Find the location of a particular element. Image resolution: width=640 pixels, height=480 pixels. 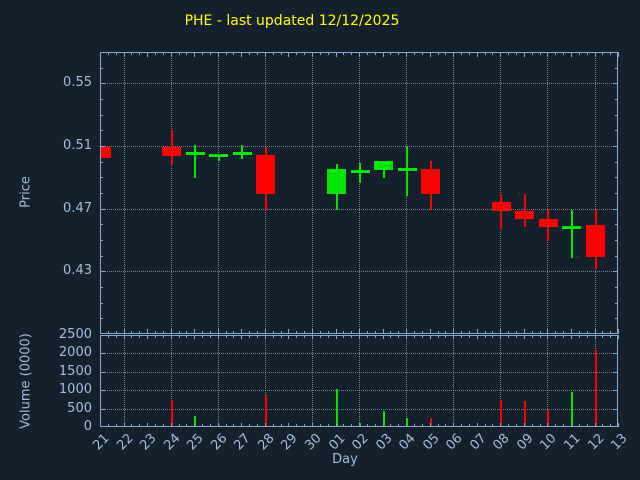

x-axis-title: Day is located at coordinates (345, 459).